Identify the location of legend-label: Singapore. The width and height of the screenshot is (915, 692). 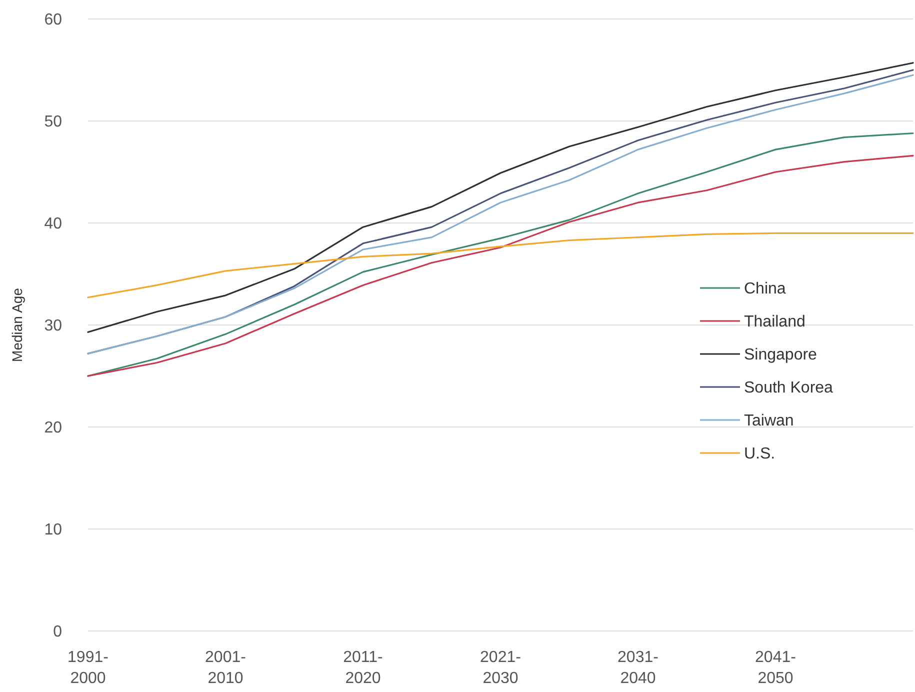
(781, 355).